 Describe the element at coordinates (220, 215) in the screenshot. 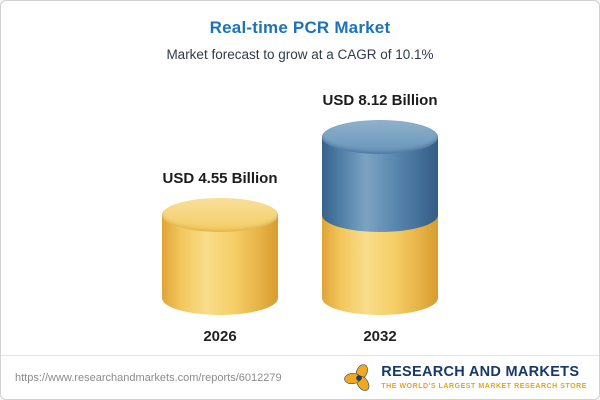

I see `bar-2026-top-ellipse` at that location.